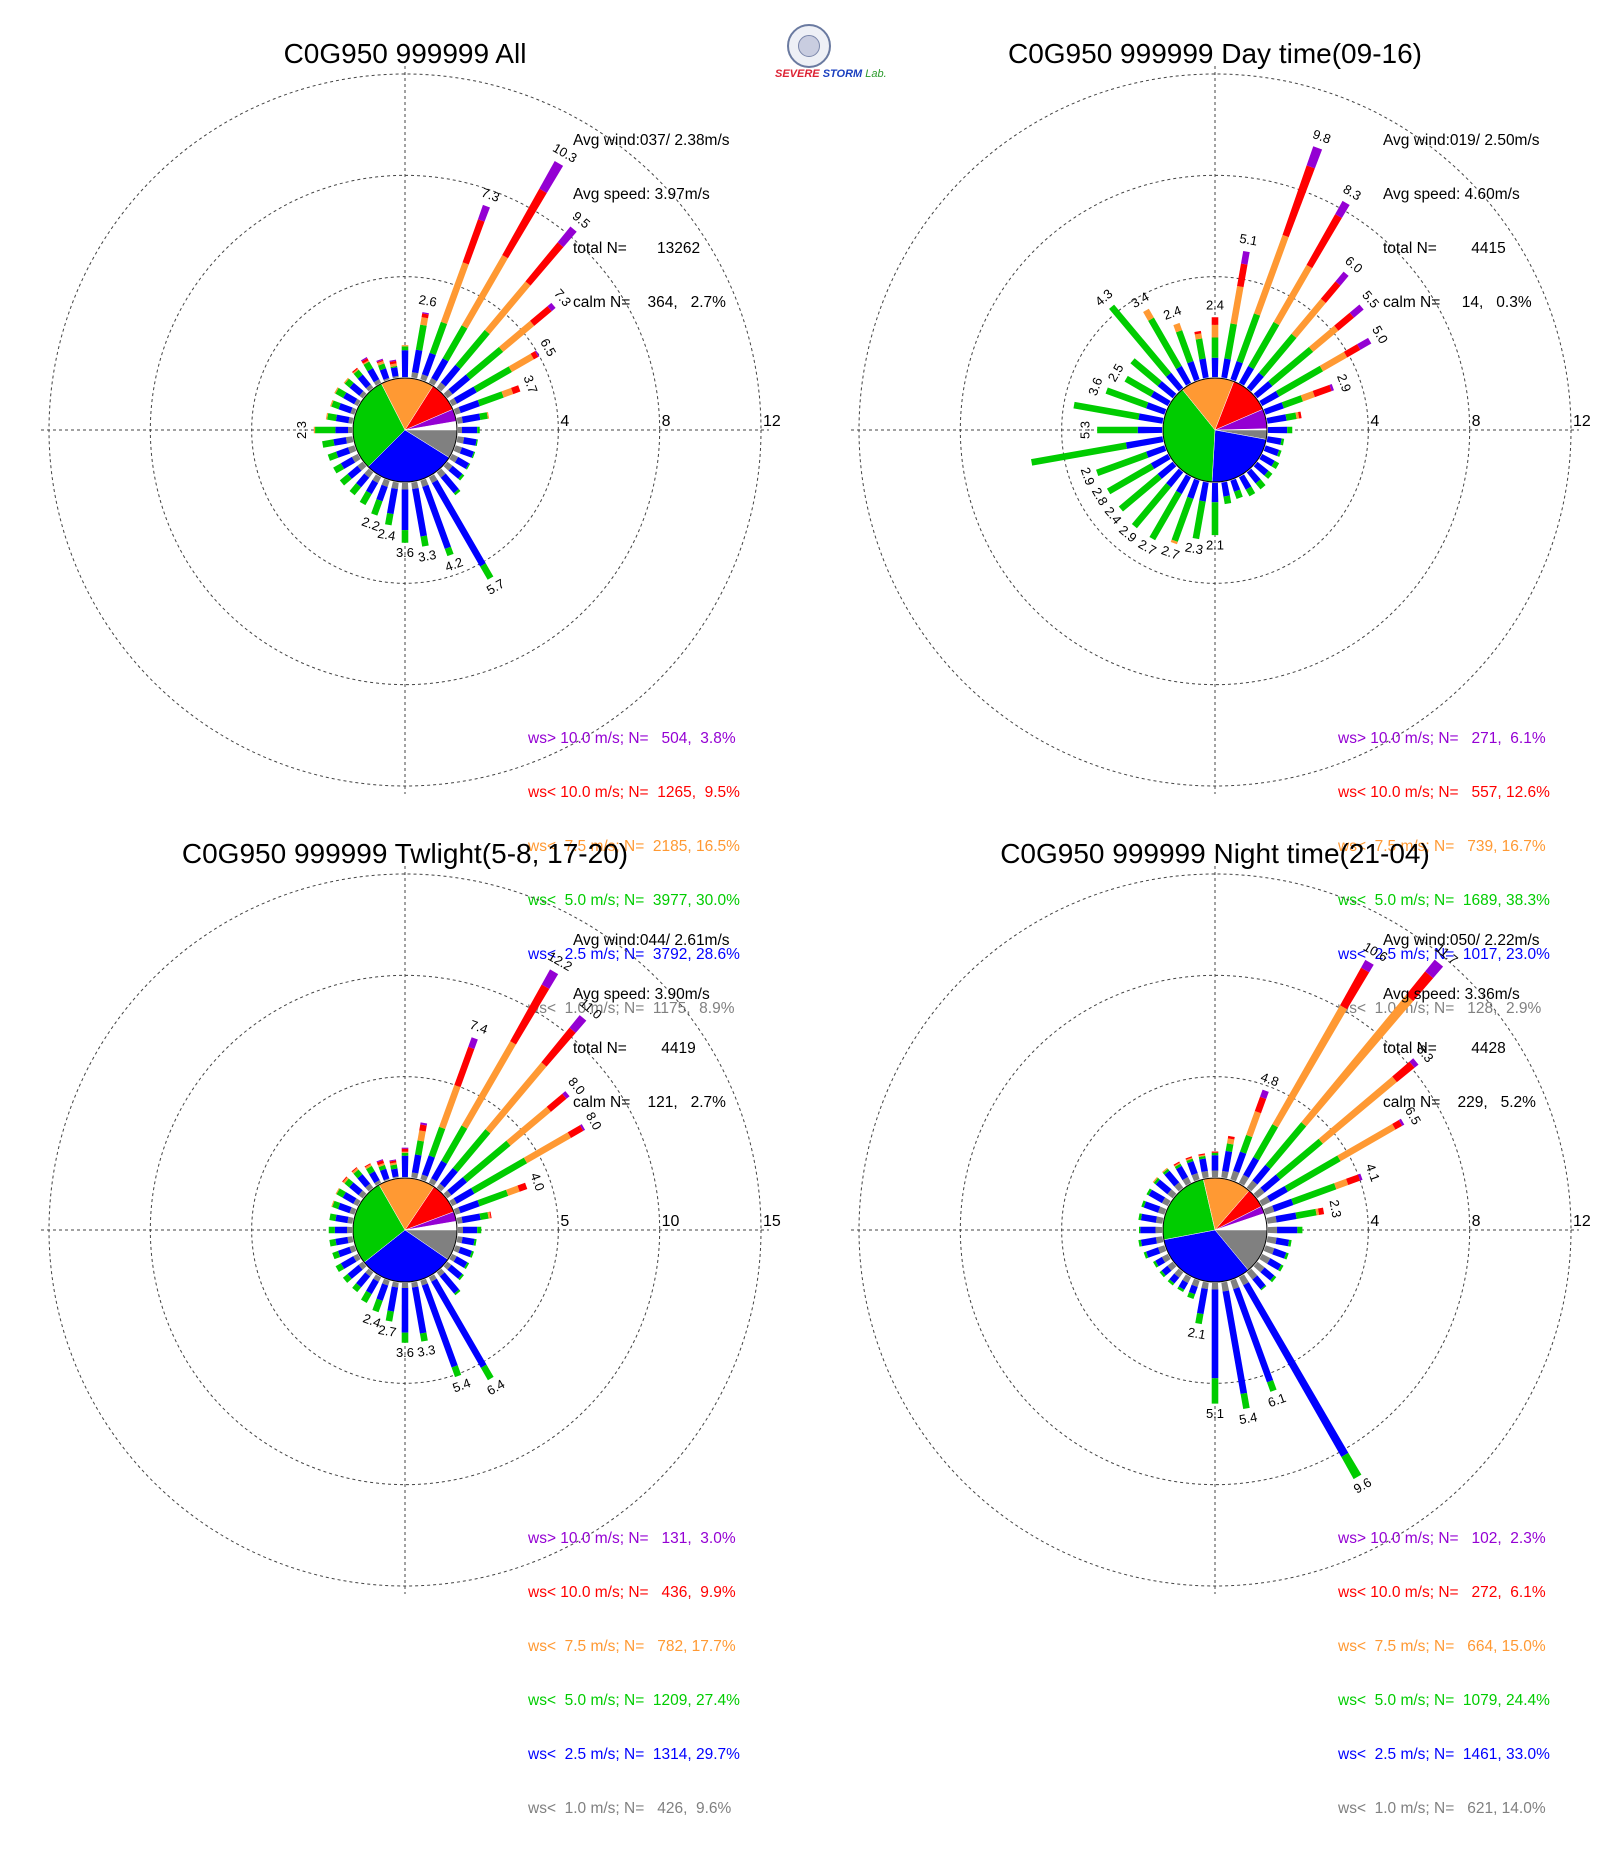 The width and height of the screenshot is (1620, 1854). Describe the element at coordinates (649, 1102) in the screenshot. I see `calm-count: calm N= 121, 2.7%` at that location.